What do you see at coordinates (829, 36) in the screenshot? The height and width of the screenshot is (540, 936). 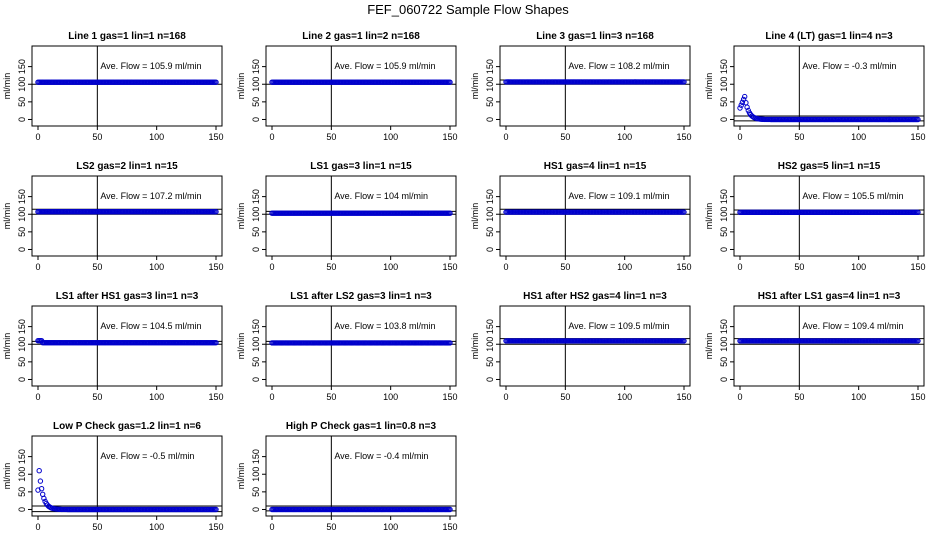 I see `panel-title: Line 4 (LT) gas=1 lin=4 n=3` at bounding box center [829, 36].